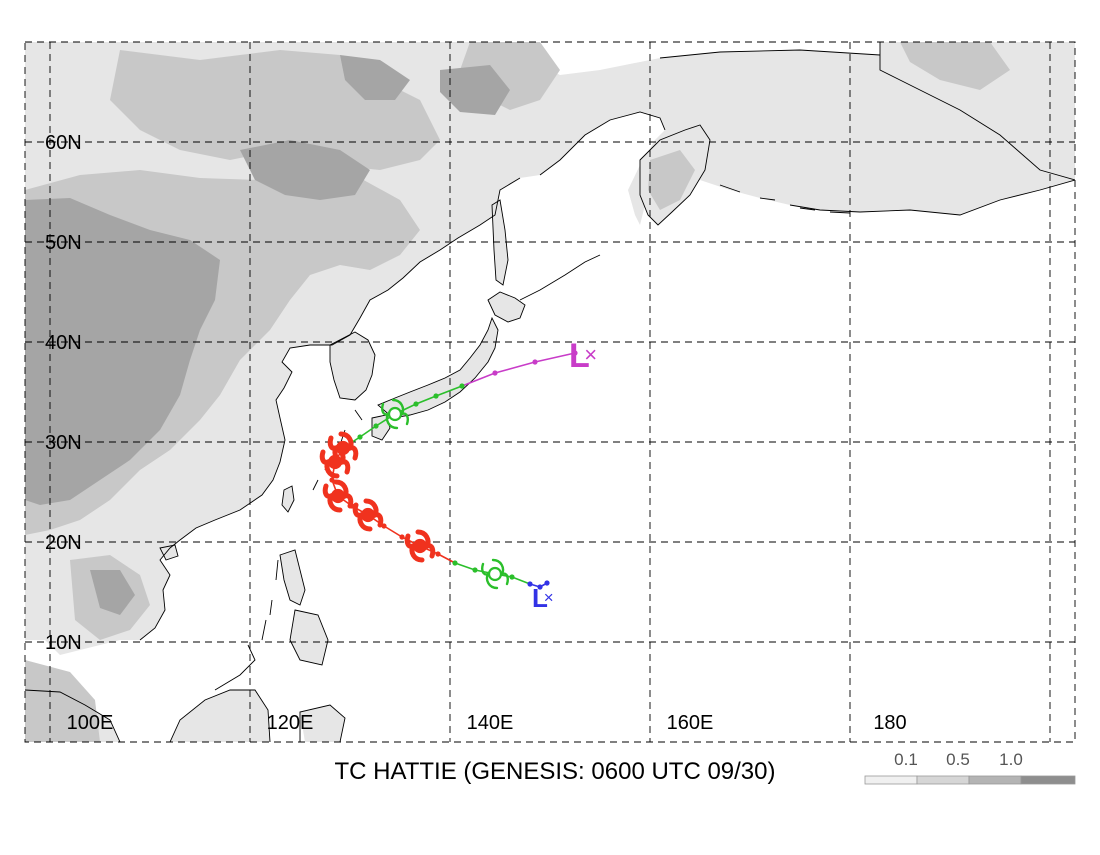 The image size is (1100, 855). What do you see at coordinates (63, 543) in the screenshot?
I see `lat-label: 20N` at bounding box center [63, 543].